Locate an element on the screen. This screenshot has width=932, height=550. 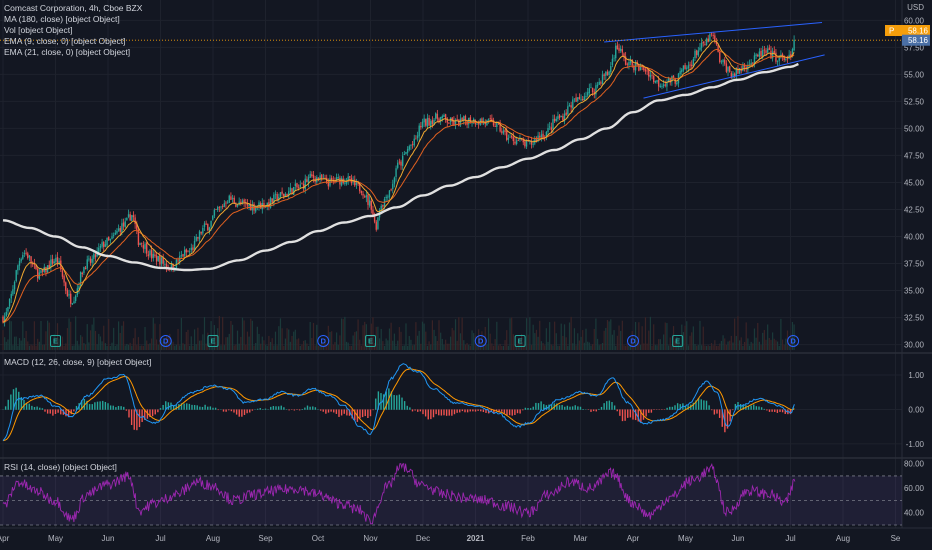
dividend-marker-label: D is located at coordinates (793, 341).